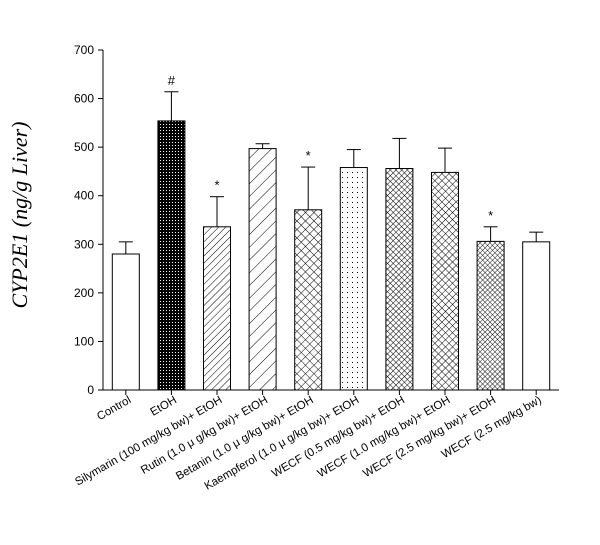 The height and width of the screenshot is (545, 600). Describe the element at coordinates (84, 50) in the screenshot. I see `y-tick-label: 700` at that location.